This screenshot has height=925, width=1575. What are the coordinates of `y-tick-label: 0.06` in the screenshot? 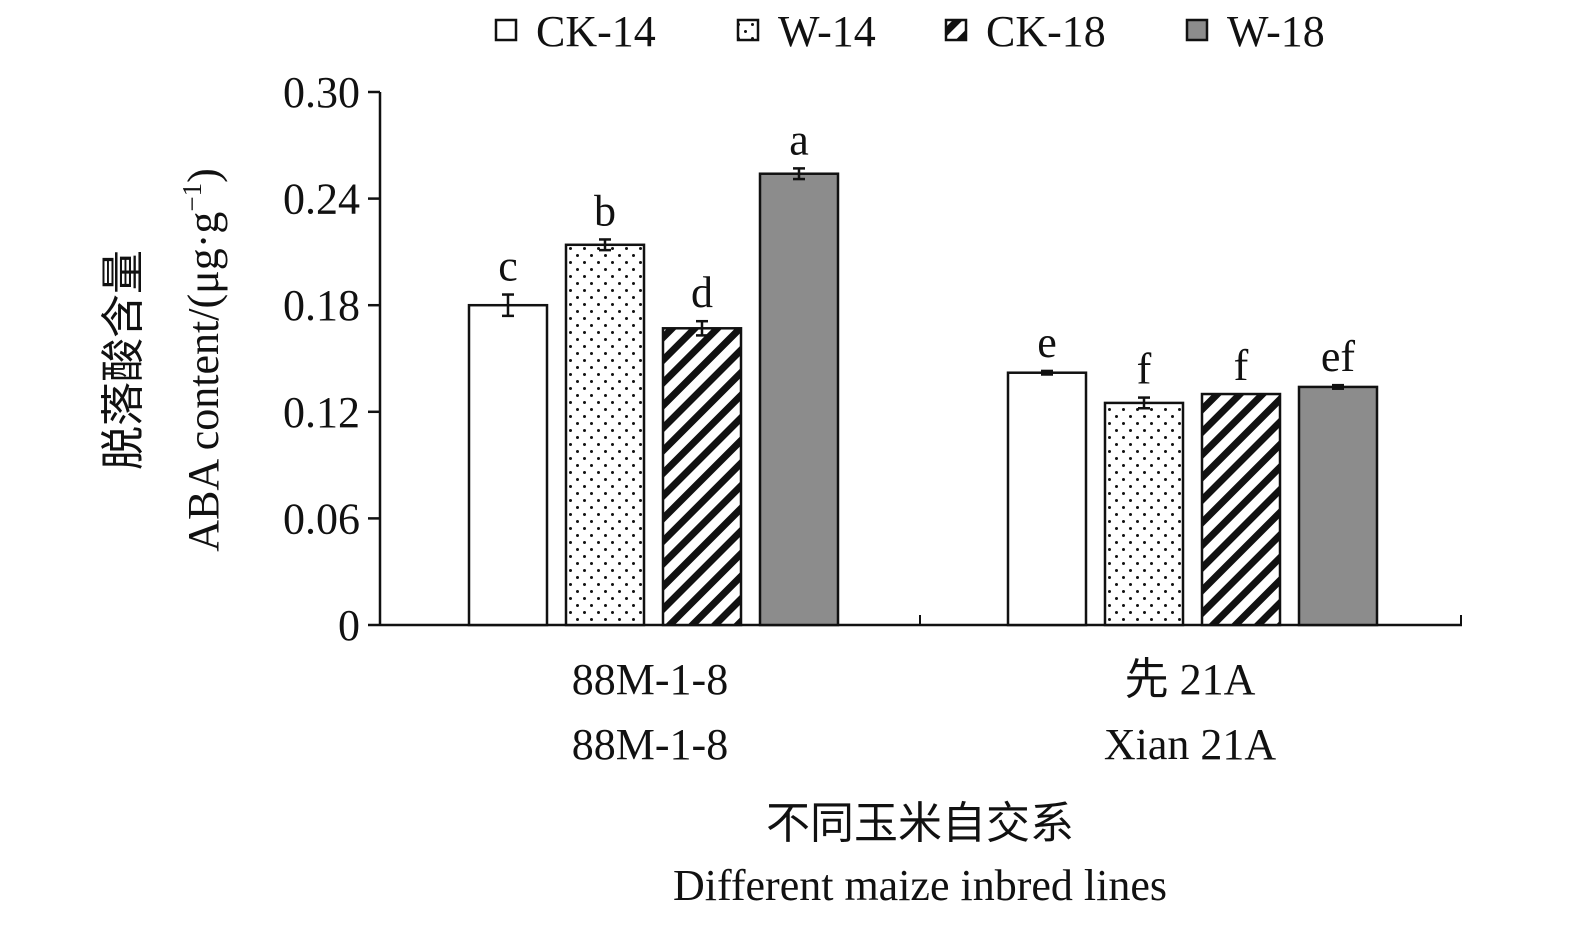 It's located at (321, 518).